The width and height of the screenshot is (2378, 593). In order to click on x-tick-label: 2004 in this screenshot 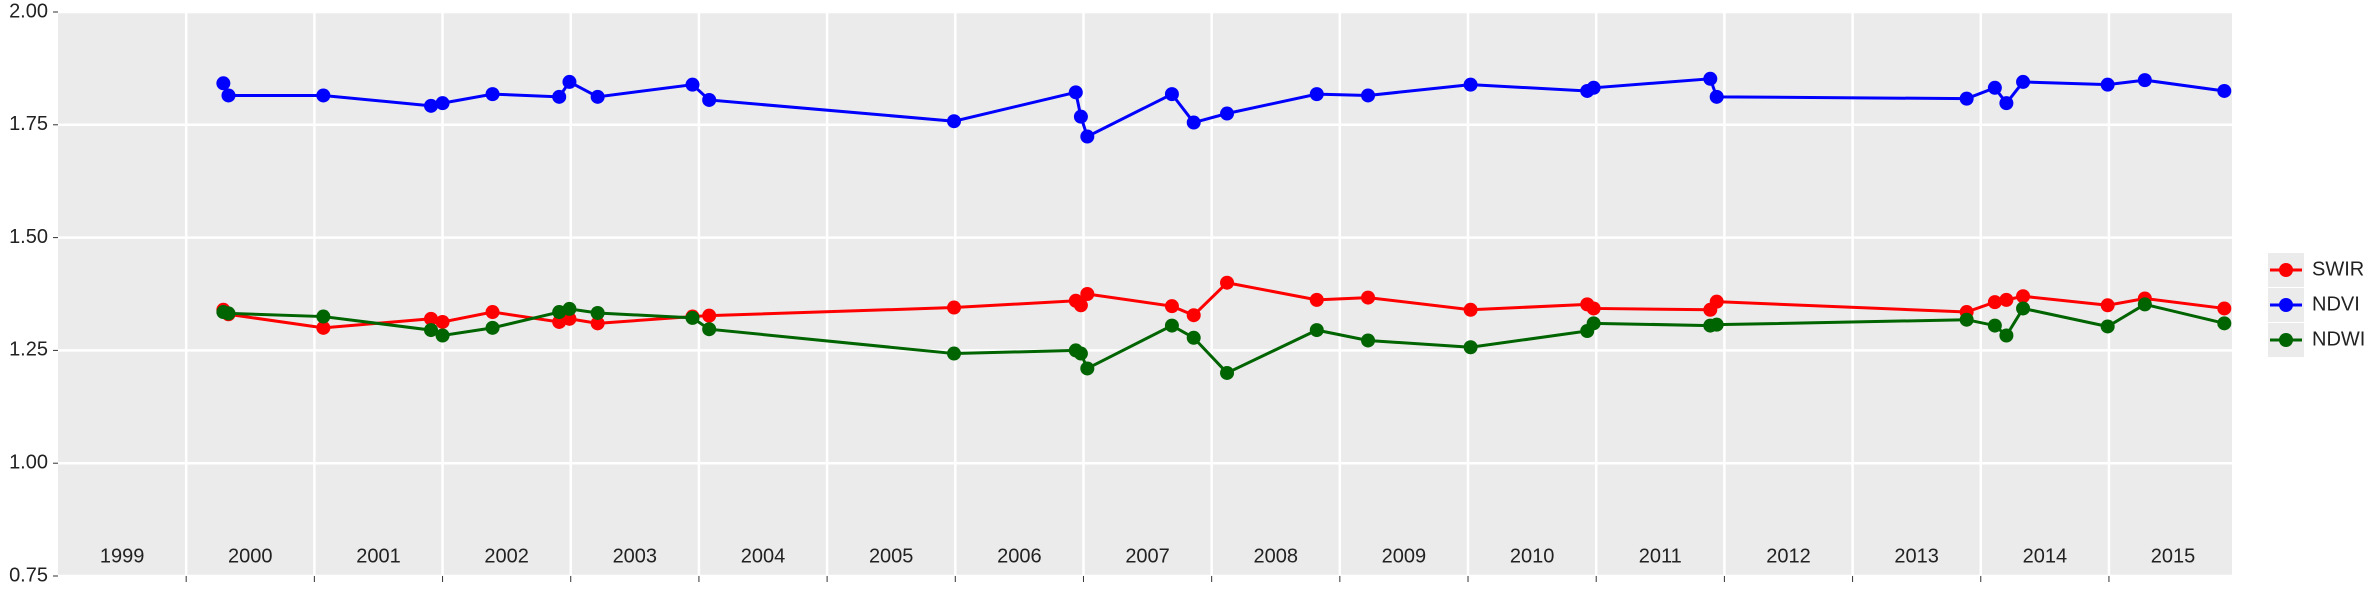, I will do `click(763, 556)`.